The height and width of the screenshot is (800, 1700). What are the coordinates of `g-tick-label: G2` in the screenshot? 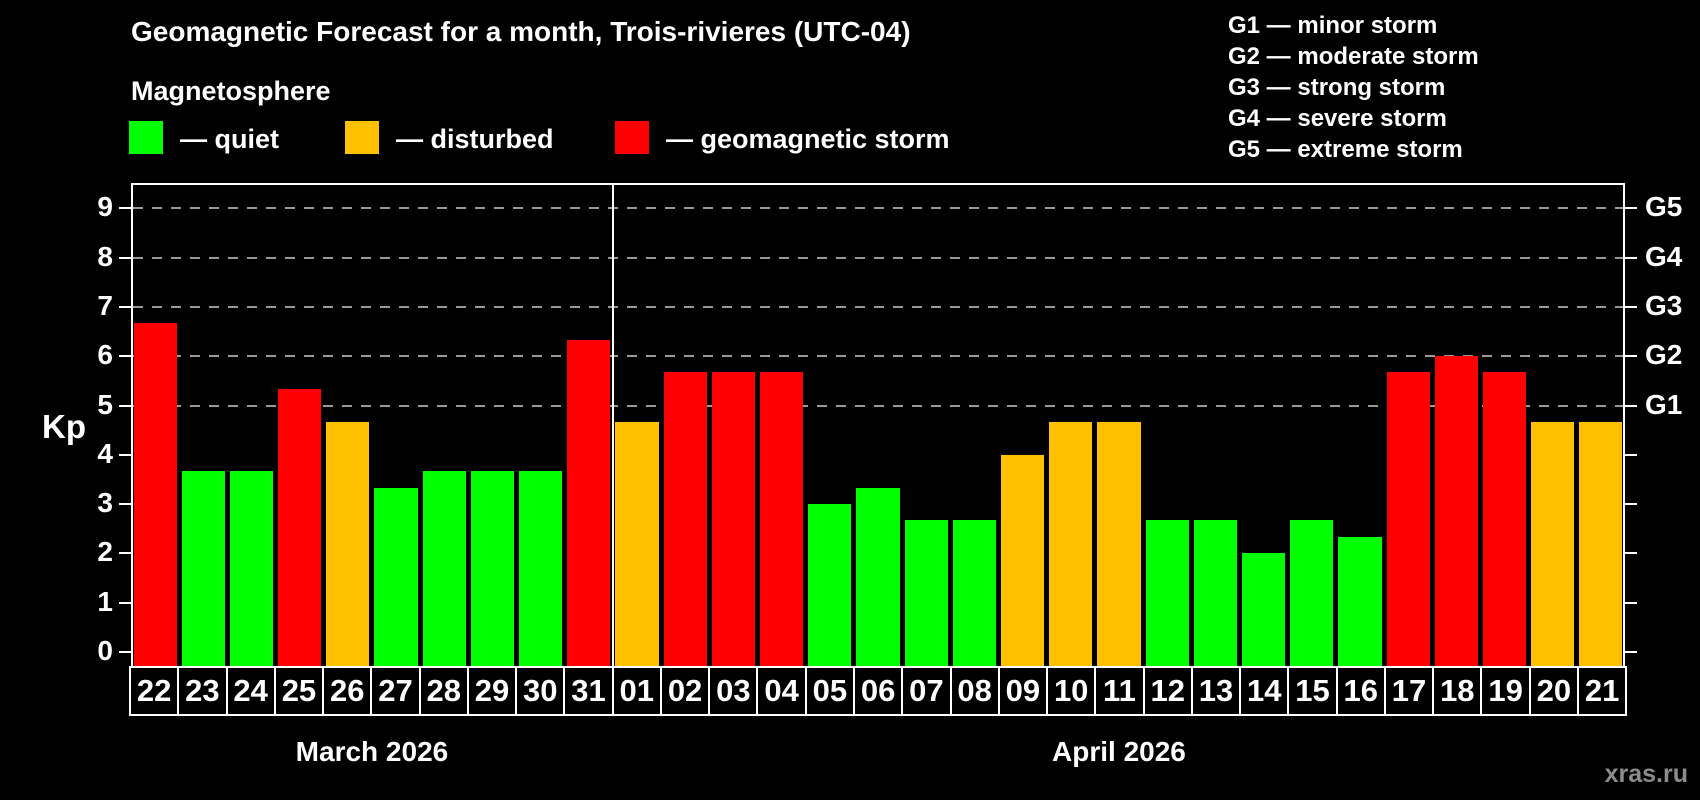 It's located at (1664, 355).